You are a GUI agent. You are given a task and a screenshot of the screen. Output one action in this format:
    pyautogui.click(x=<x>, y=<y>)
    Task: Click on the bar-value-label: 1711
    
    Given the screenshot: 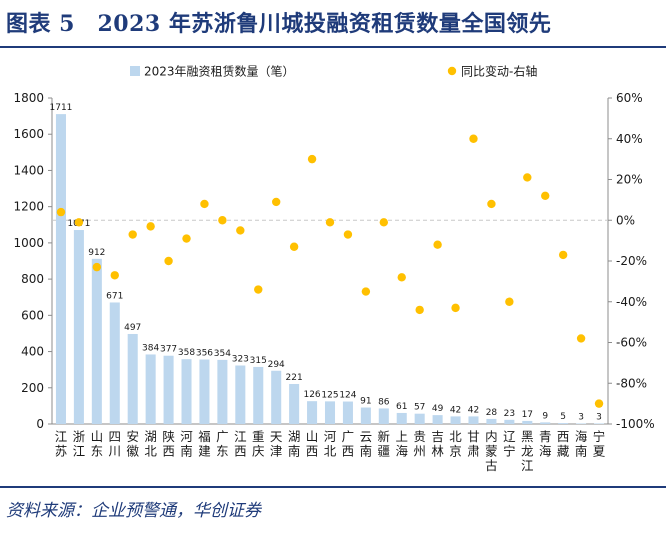 What is the action you would take?
    pyautogui.click(x=61, y=108)
    